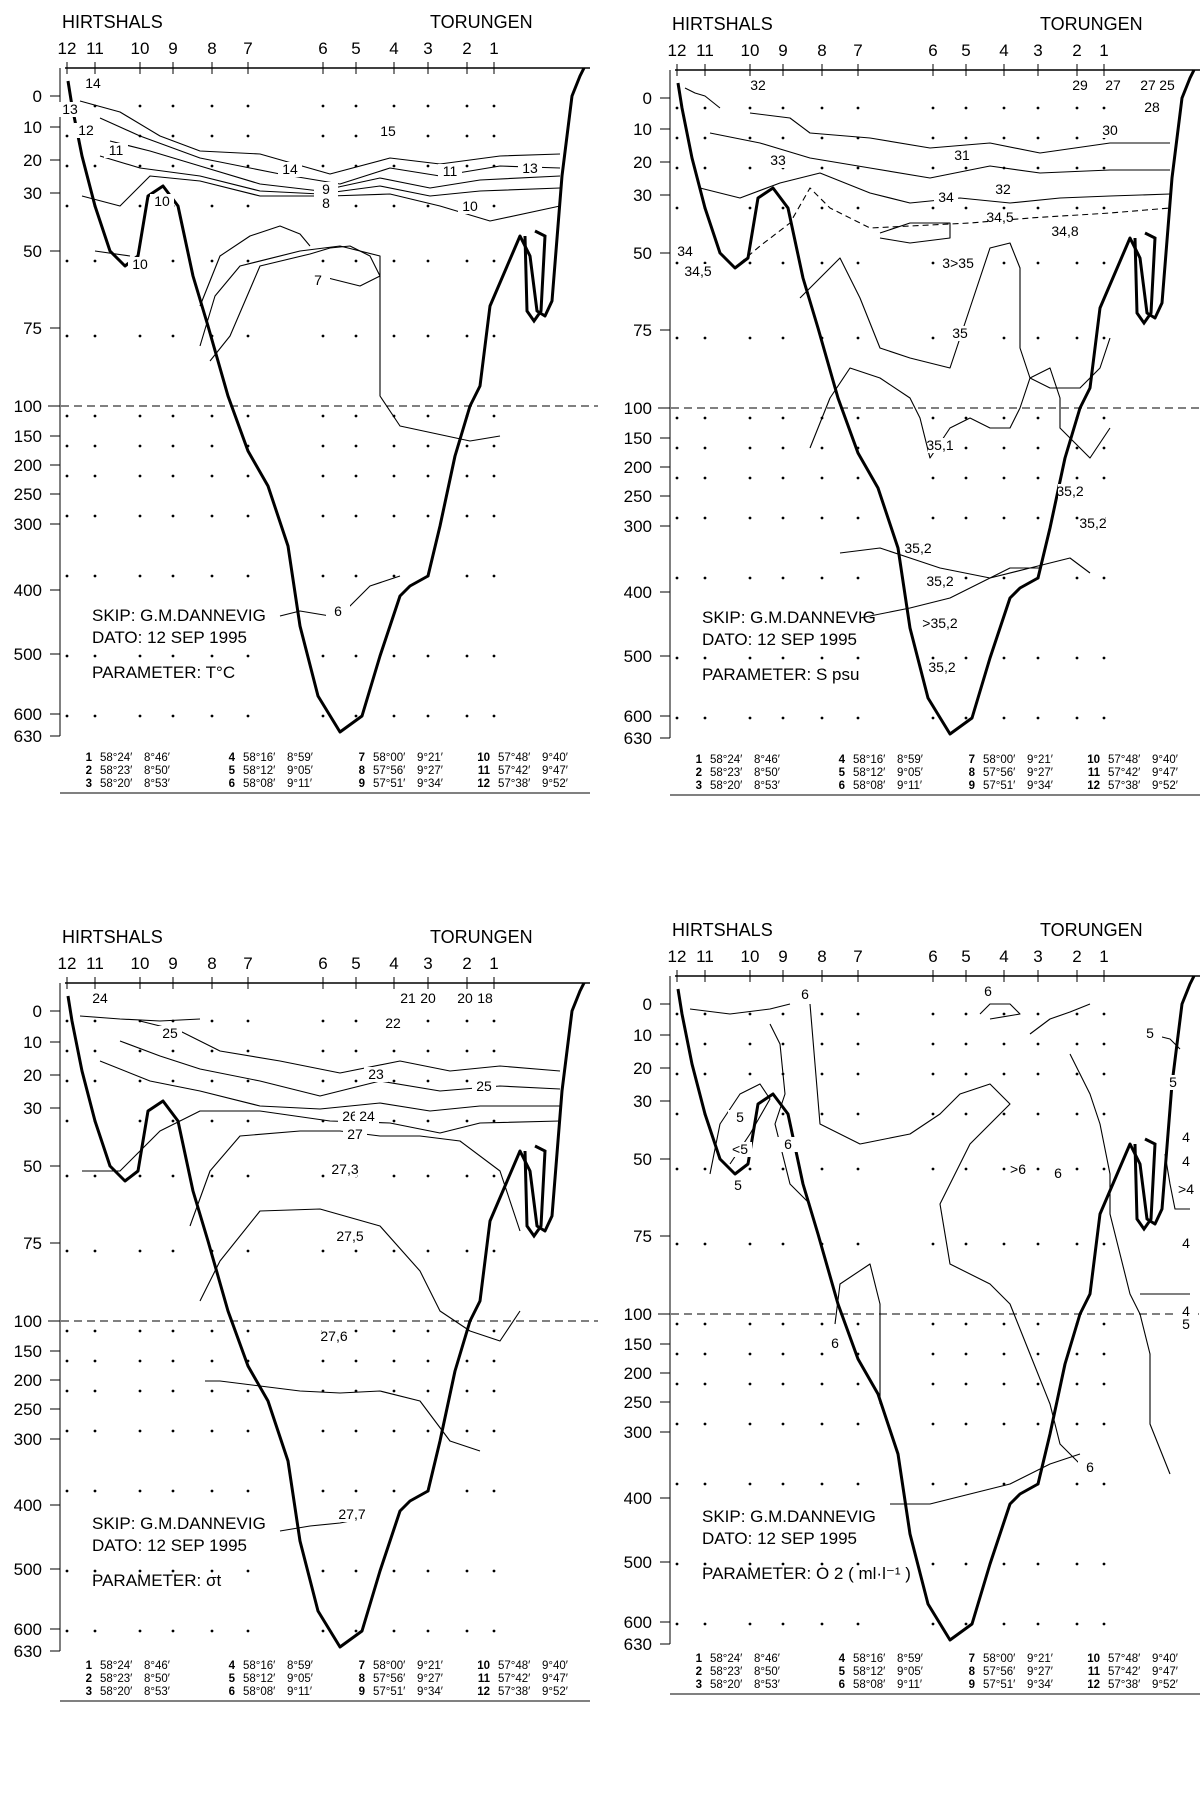 The width and height of the screenshot is (1201, 1806). Describe the element at coordinates (427, 48) in the screenshot. I see `station-label: 3` at that location.